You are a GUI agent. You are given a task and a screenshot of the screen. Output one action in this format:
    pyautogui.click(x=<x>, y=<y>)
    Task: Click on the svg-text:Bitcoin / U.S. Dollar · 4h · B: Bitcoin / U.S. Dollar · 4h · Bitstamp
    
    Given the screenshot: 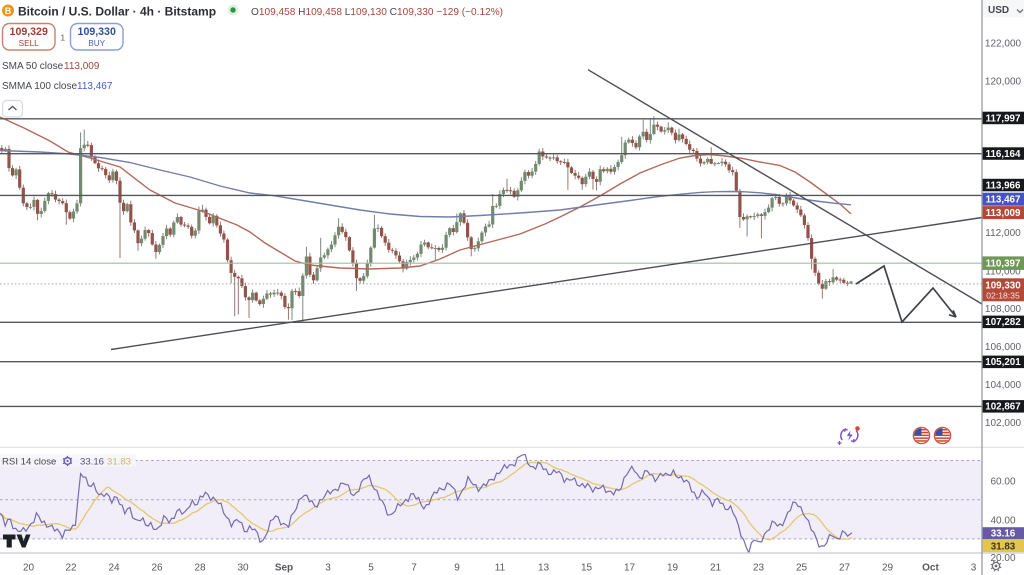 What is the action you would take?
    pyautogui.click(x=117, y=11)
    